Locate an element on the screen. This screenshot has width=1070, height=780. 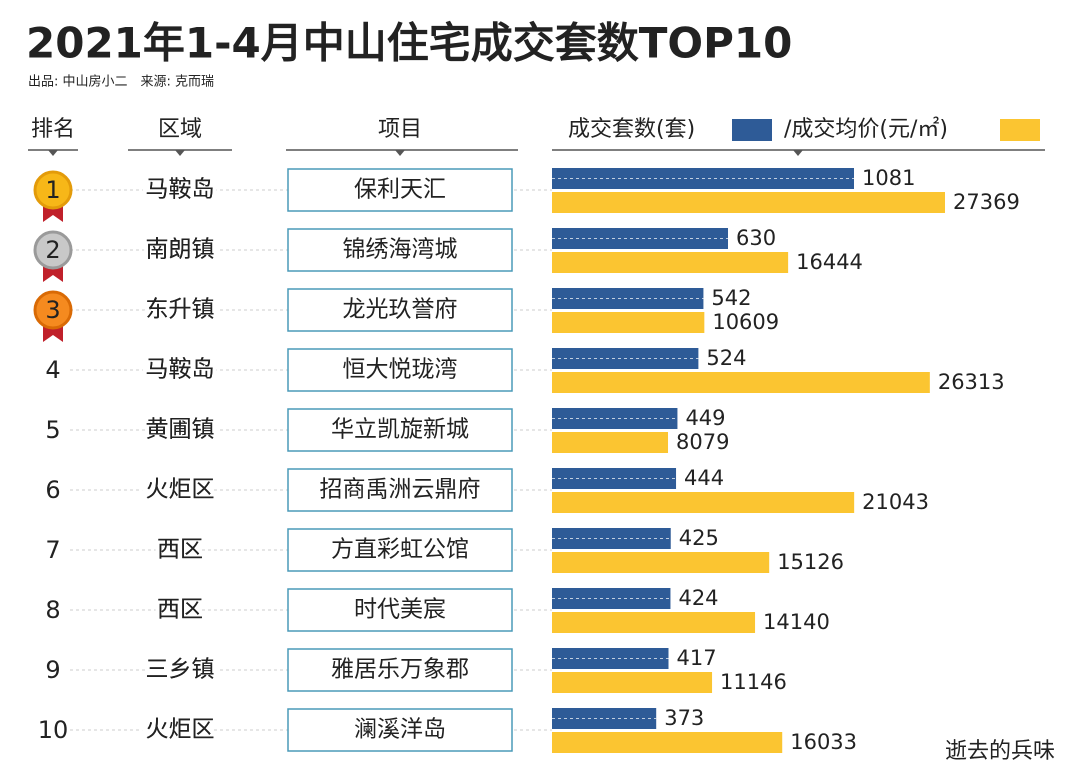
value-label: 11146 is located at coordinates (753, 682).